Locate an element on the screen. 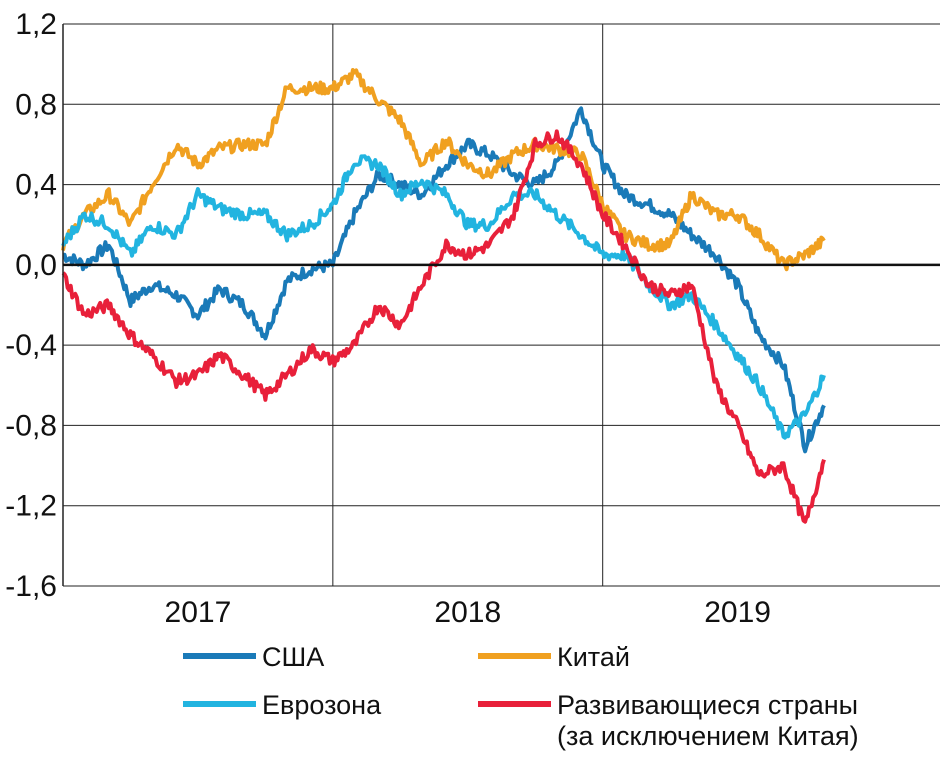 The height and width of the screenshot is (759, 949). legend-label-em-line1: Развивающиеся страны is located at coordinates (707, 705).